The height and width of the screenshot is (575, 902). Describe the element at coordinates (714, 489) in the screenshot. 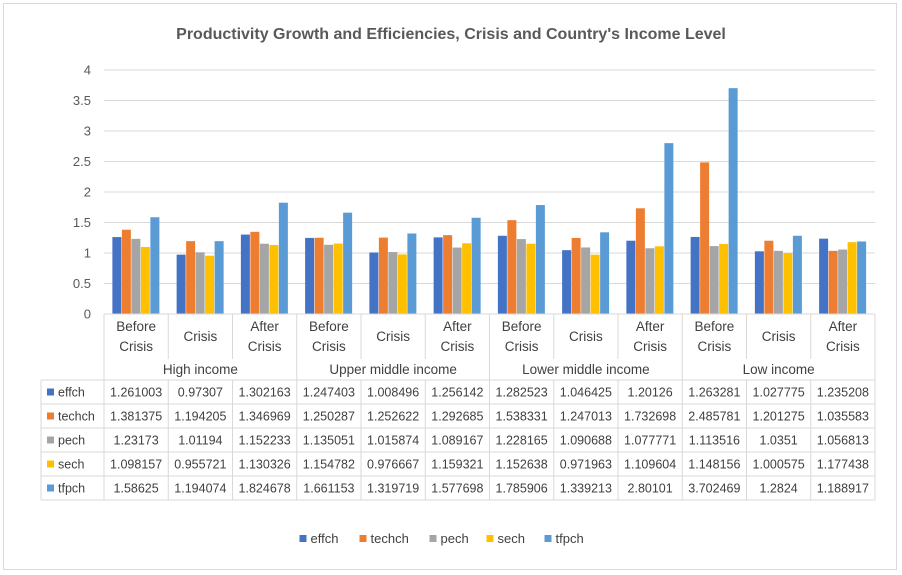

I see `cell-value: 3.702469` at that location.